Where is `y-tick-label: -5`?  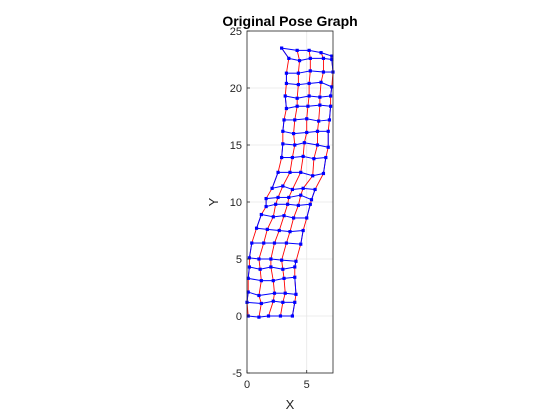 y-tick-label: -5 is located at coordinates (237, 374).